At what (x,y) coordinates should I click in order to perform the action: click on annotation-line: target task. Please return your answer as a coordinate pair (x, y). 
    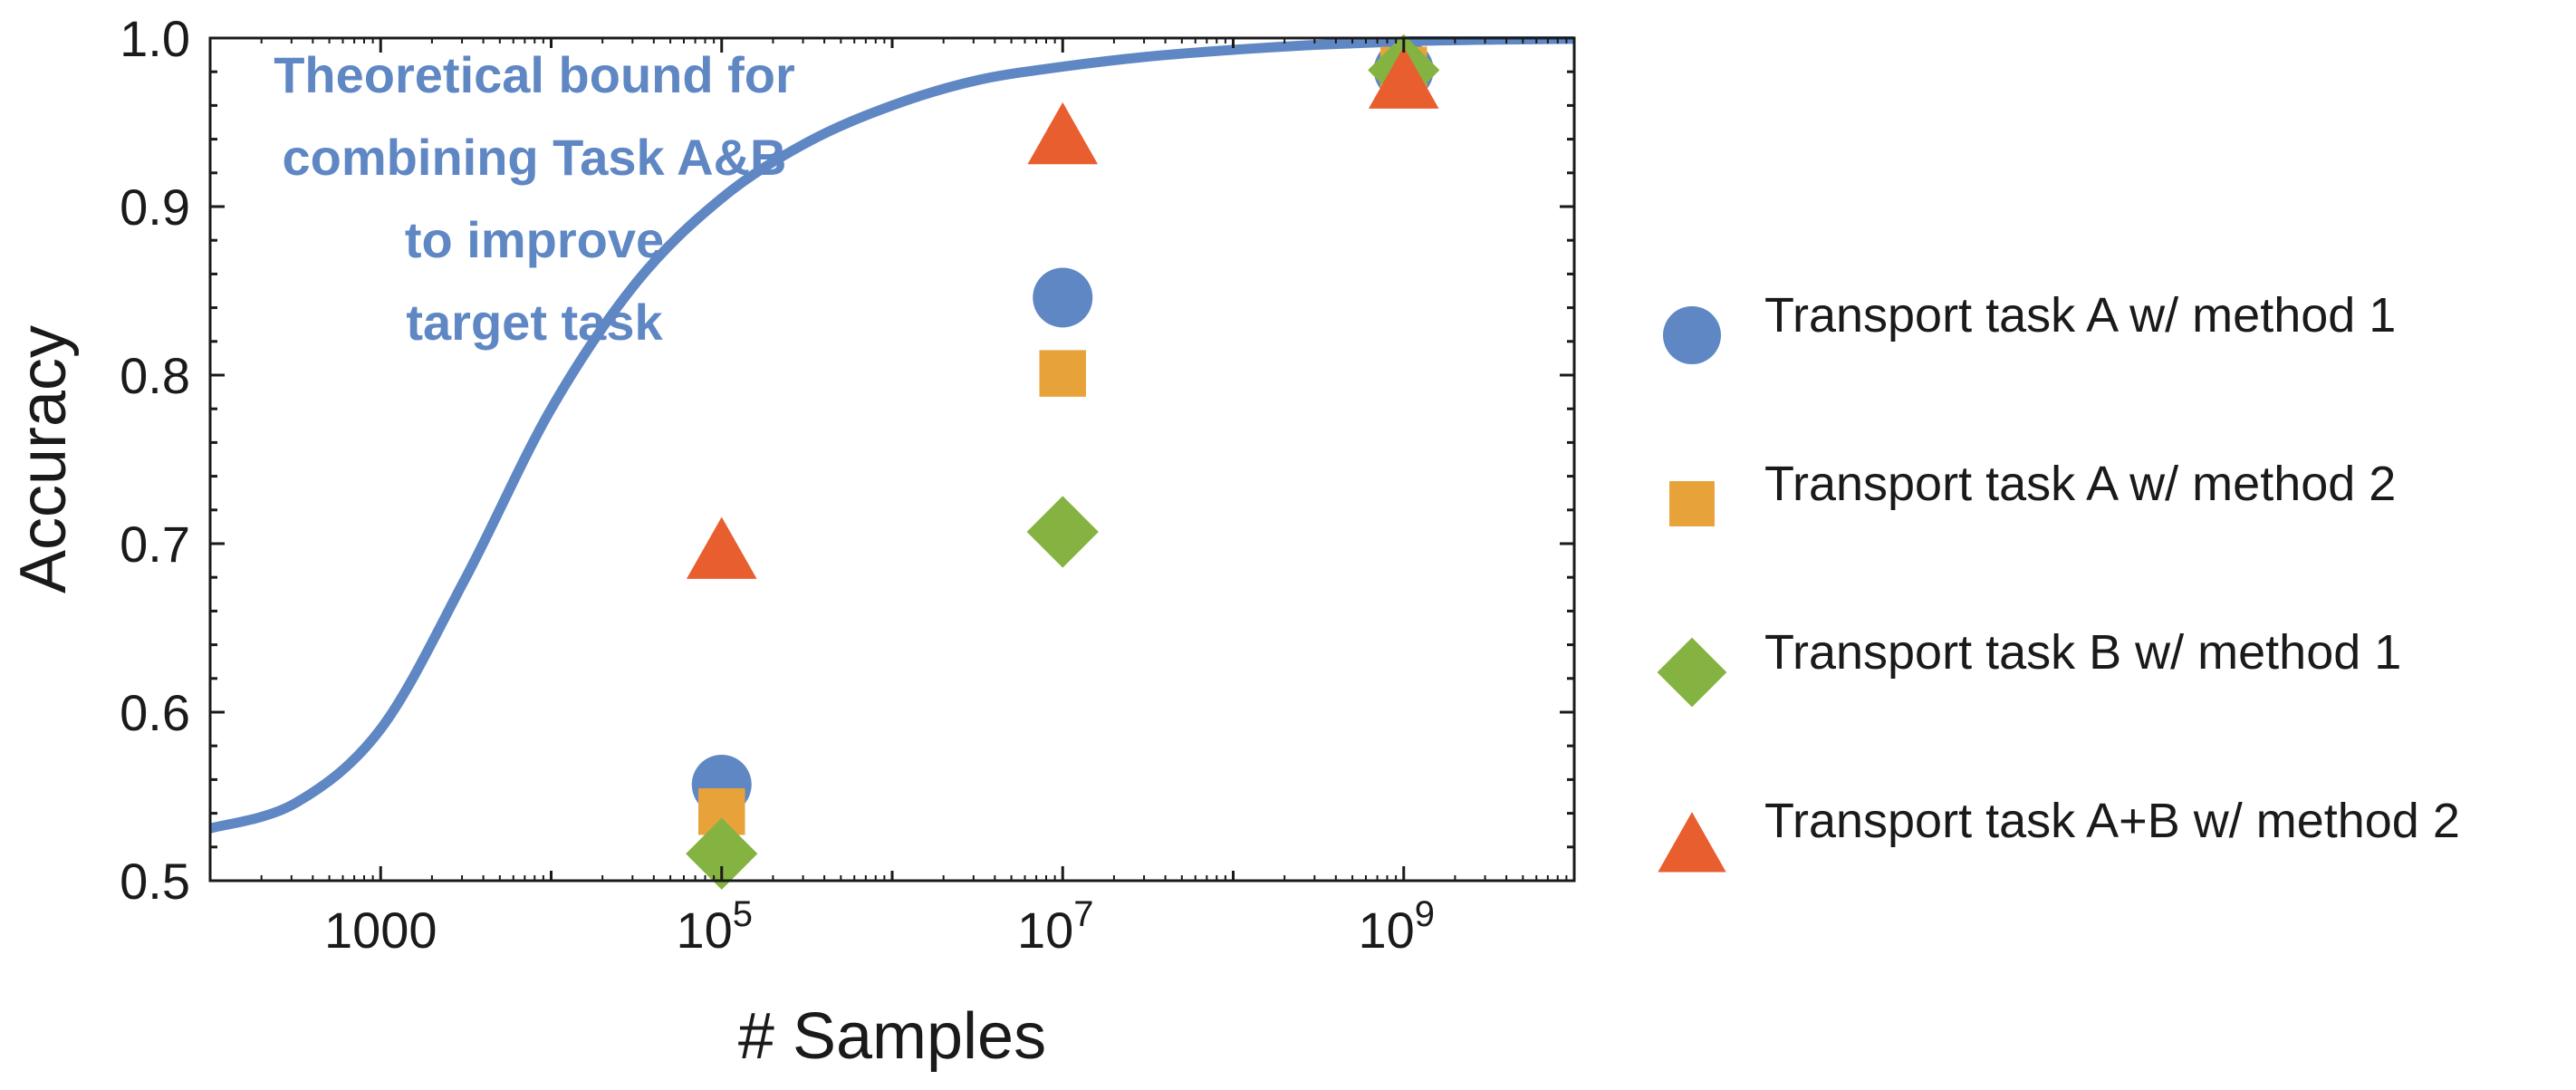
    Looking at the image, I should click on (534, 322).